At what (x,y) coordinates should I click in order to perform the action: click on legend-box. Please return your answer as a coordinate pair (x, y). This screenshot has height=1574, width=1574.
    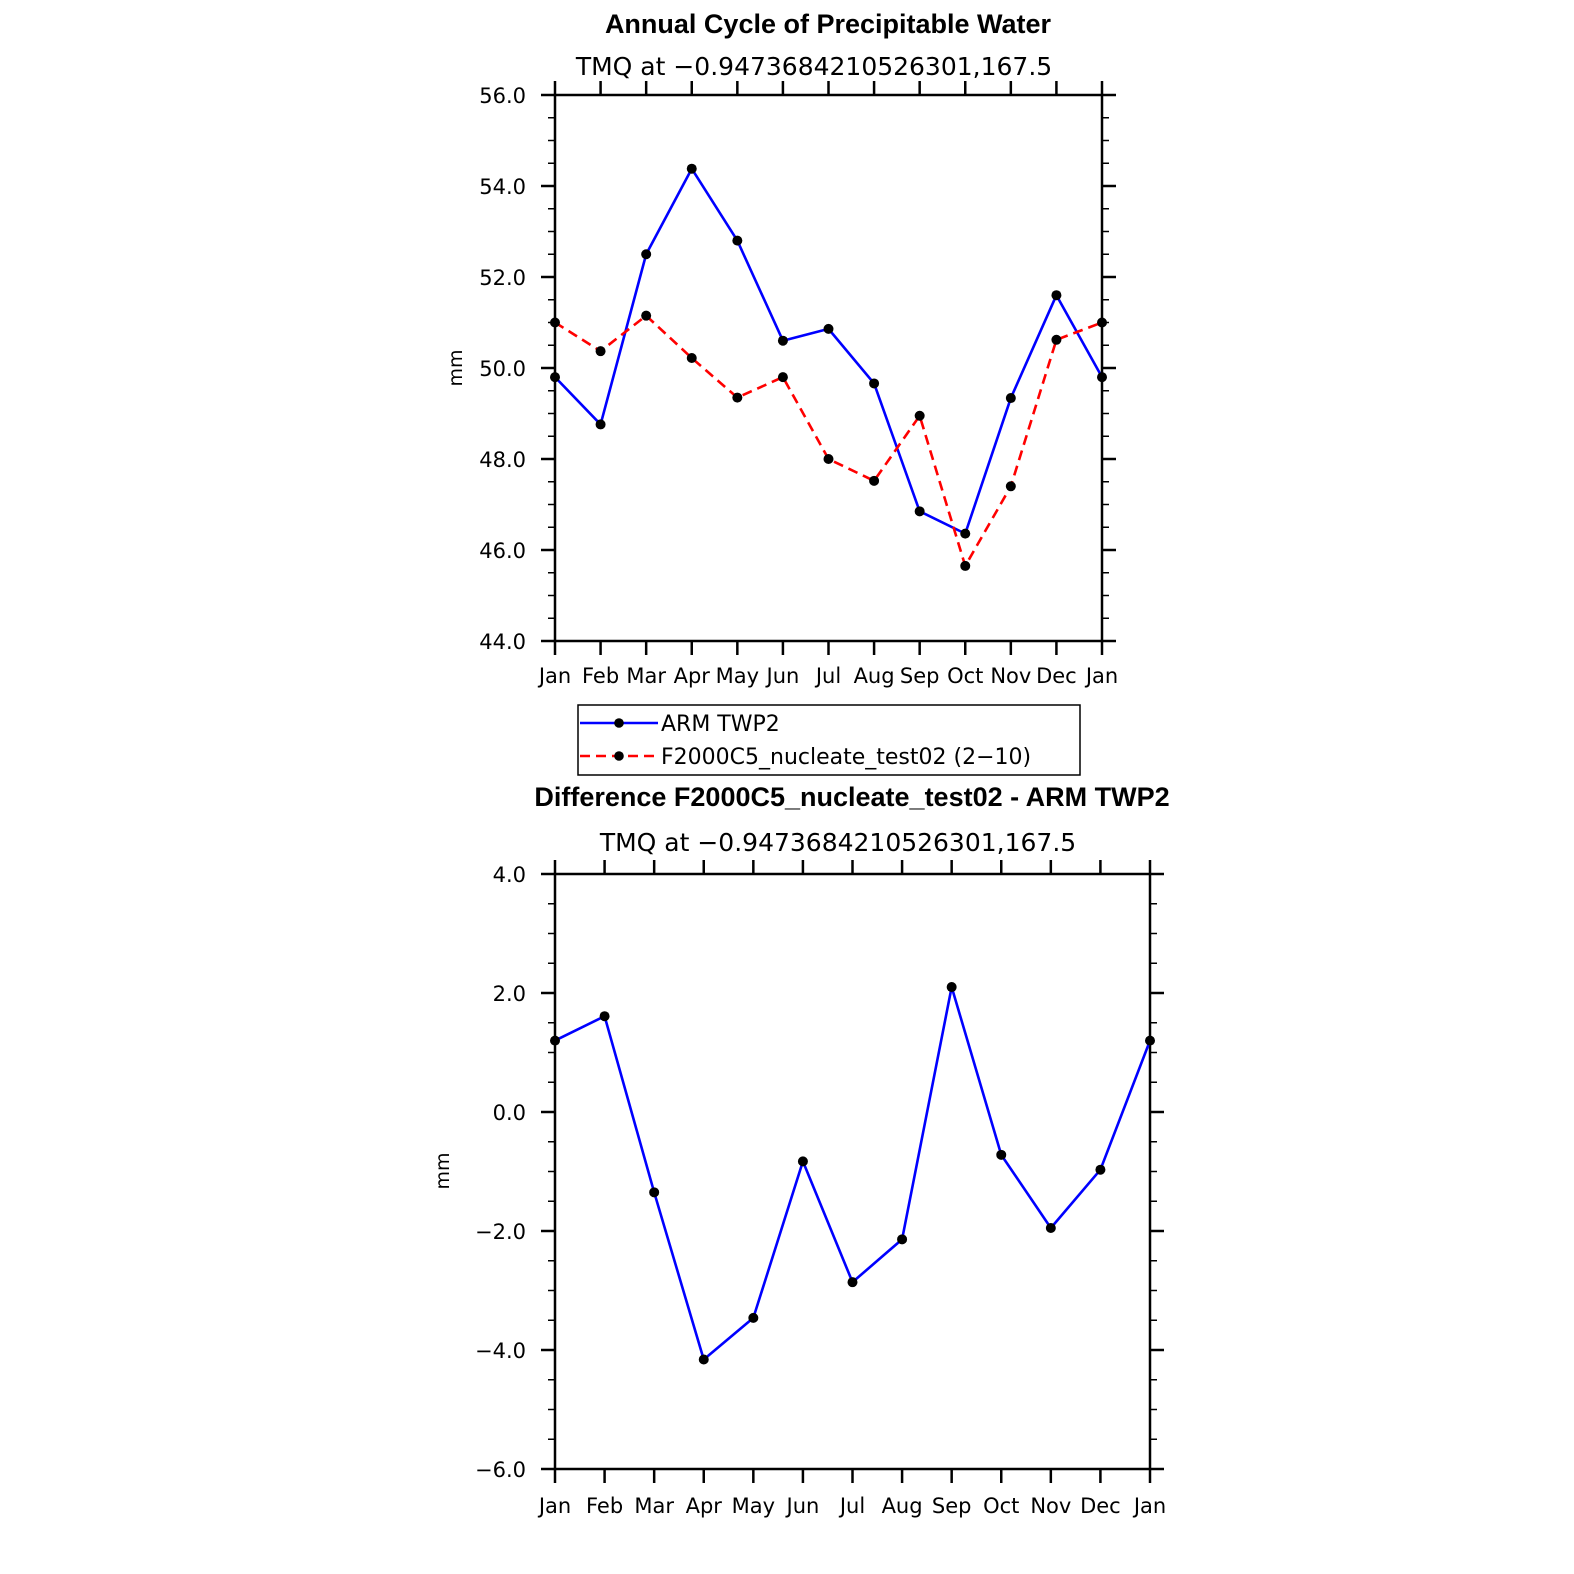
    Looking at the image, I should click on (829, 740).